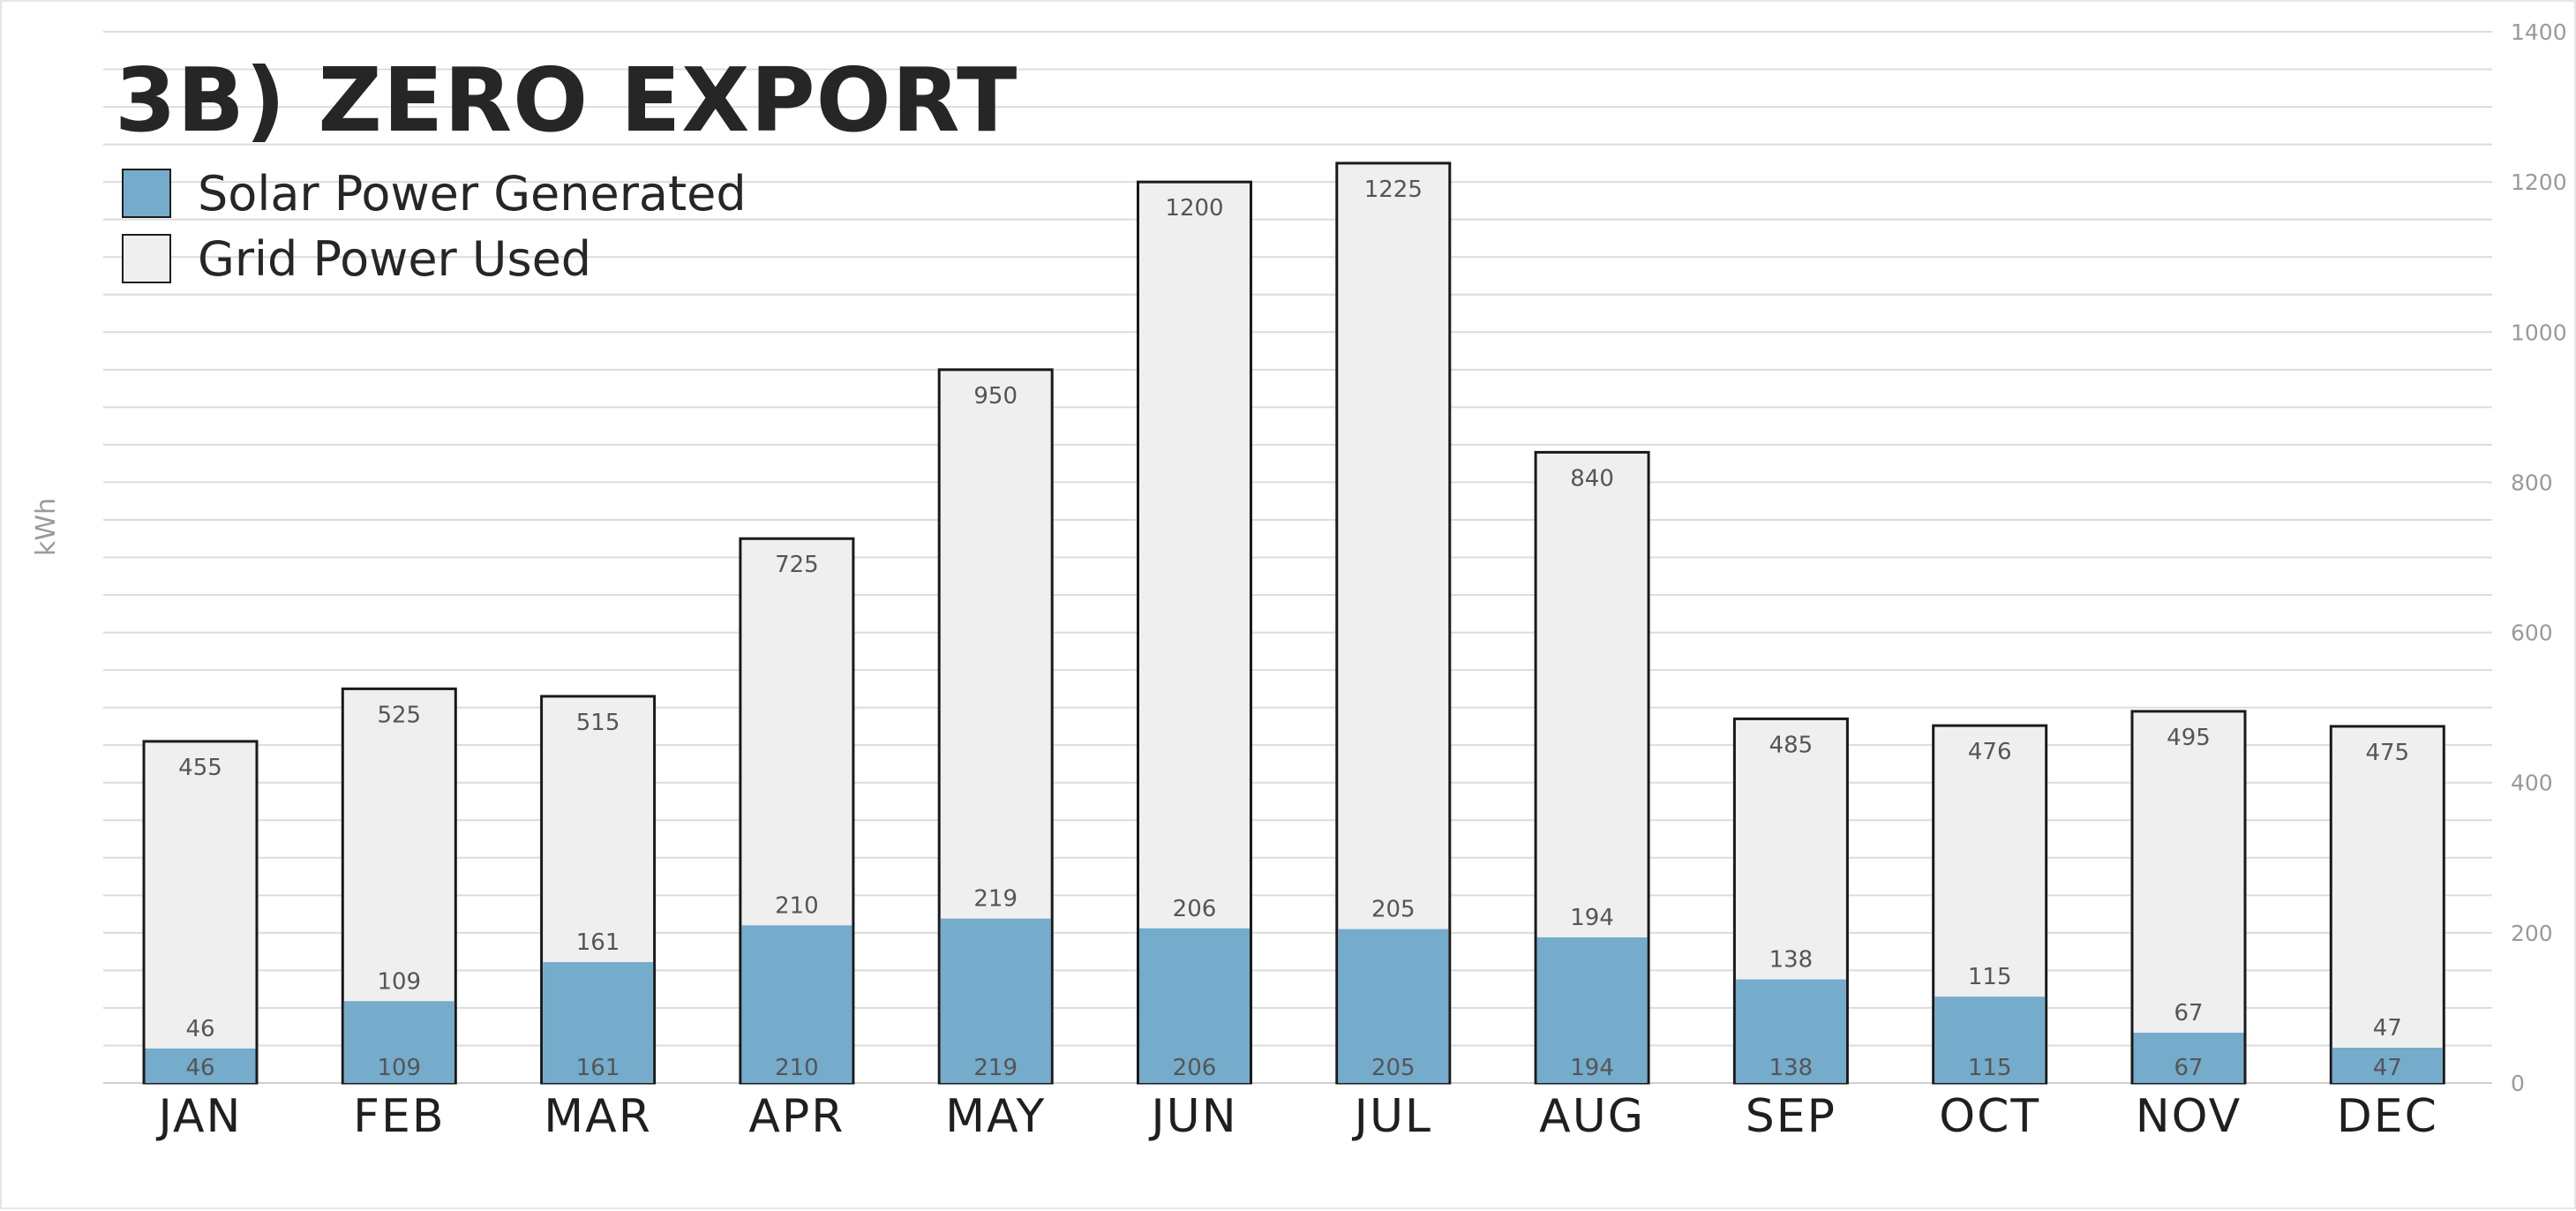  What do you see at coordinates (598, 943) in the screenshot?
I see `data-label-solar-top: 161` at bounding box center [598, 943].